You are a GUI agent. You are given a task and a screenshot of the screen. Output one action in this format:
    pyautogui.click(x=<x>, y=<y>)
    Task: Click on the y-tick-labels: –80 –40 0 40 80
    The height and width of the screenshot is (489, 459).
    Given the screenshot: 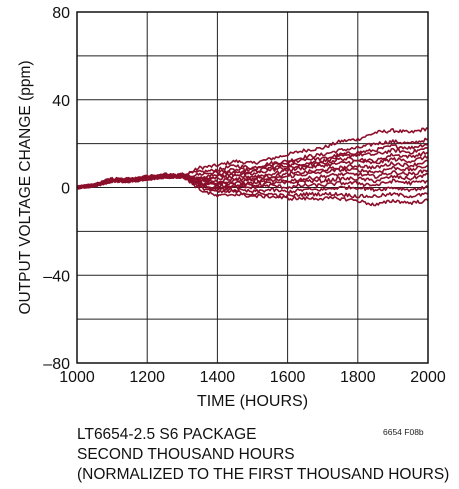 What is the action you would take?
    pyautogui.click(x=56, y=189)
    